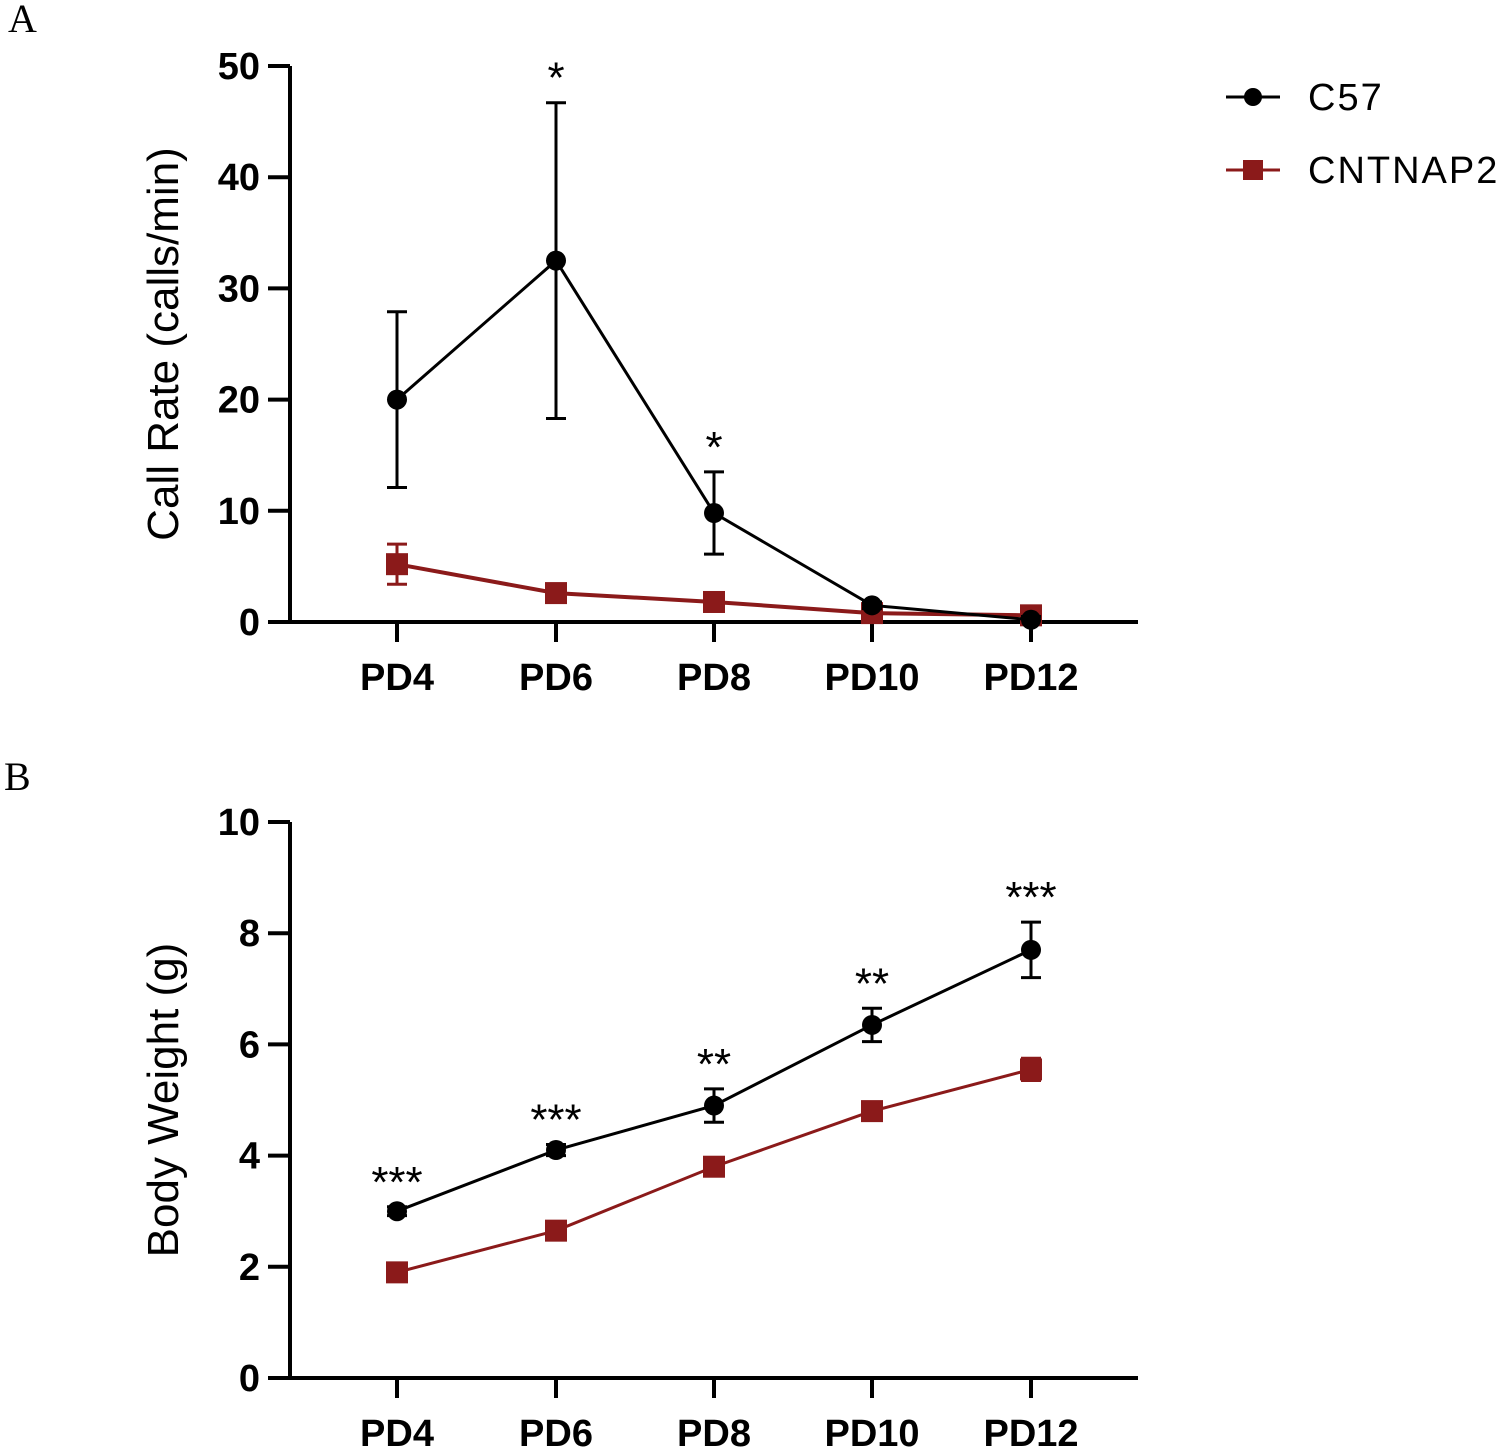  I want to click on legend-label: C57, so click(1346, 98).